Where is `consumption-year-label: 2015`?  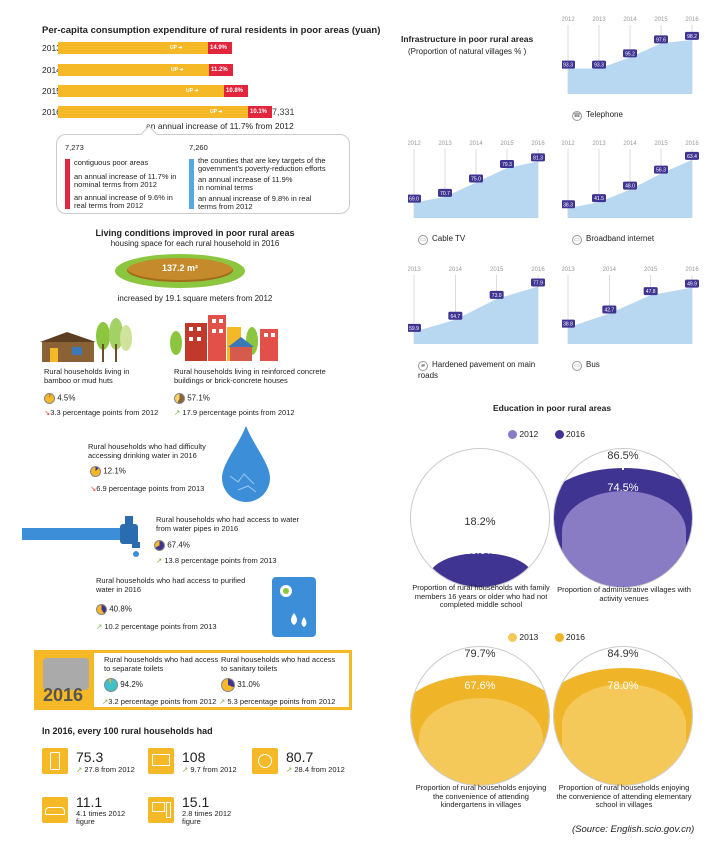
consumption-year-label: 2015 is located at coordinates (51, 91).